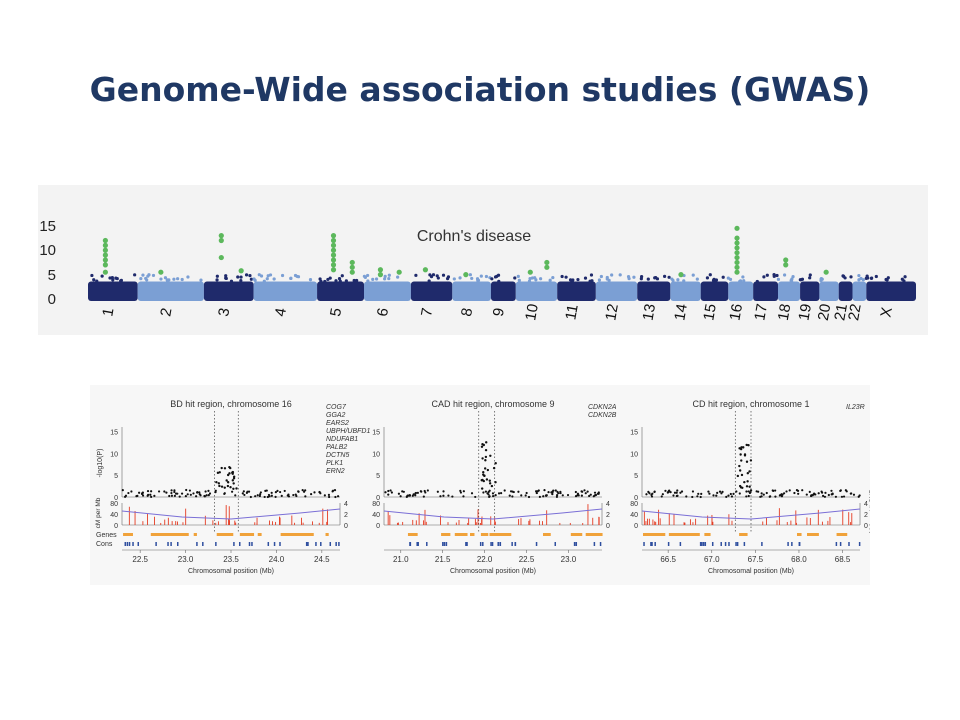  What do you see at coordinates (231, 559) in the screenshot?
I see `x-tick-label: 23.5` at bounding box center [231, 559].